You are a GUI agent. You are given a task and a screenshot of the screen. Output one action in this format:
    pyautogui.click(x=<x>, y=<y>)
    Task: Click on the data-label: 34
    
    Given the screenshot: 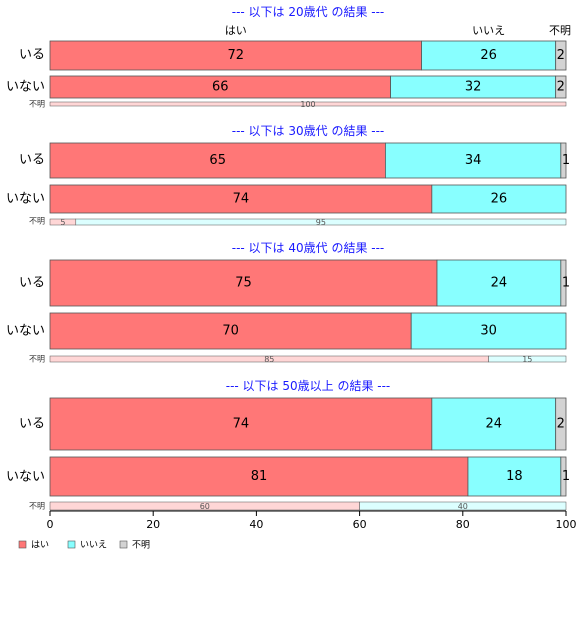 What is the action you would take?
    pyautogui.click(x=473, y=160)
    